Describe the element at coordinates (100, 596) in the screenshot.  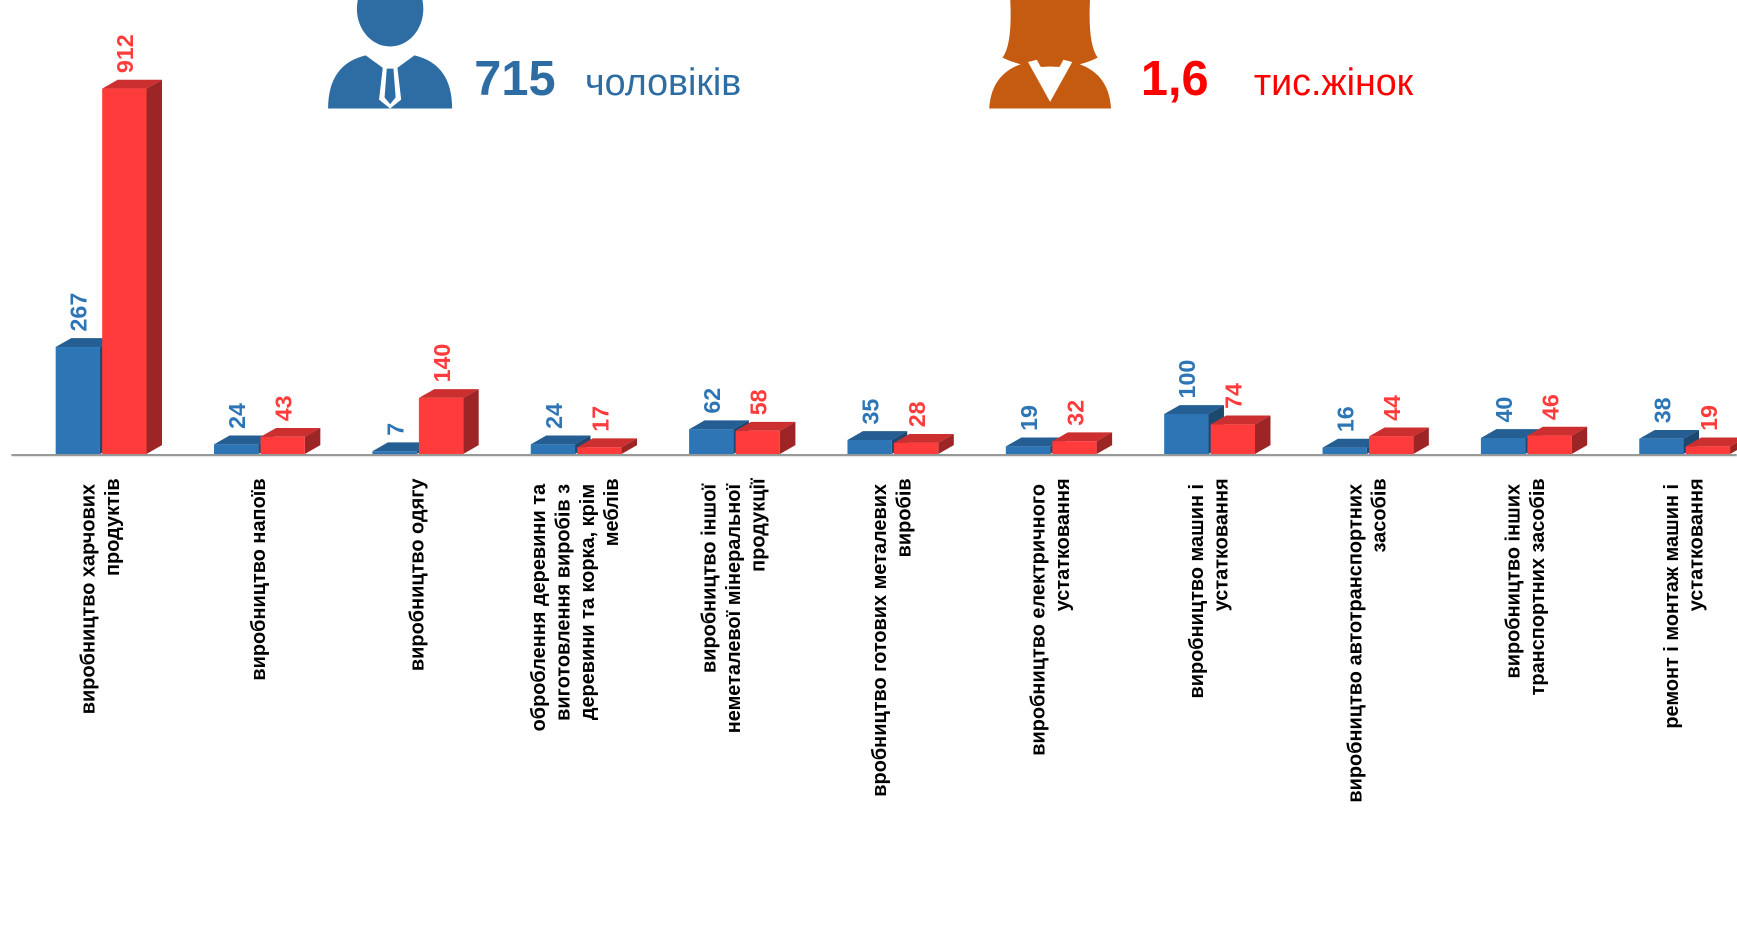
I see `x-tick-label: виробництво харчових продуктів` at that location.